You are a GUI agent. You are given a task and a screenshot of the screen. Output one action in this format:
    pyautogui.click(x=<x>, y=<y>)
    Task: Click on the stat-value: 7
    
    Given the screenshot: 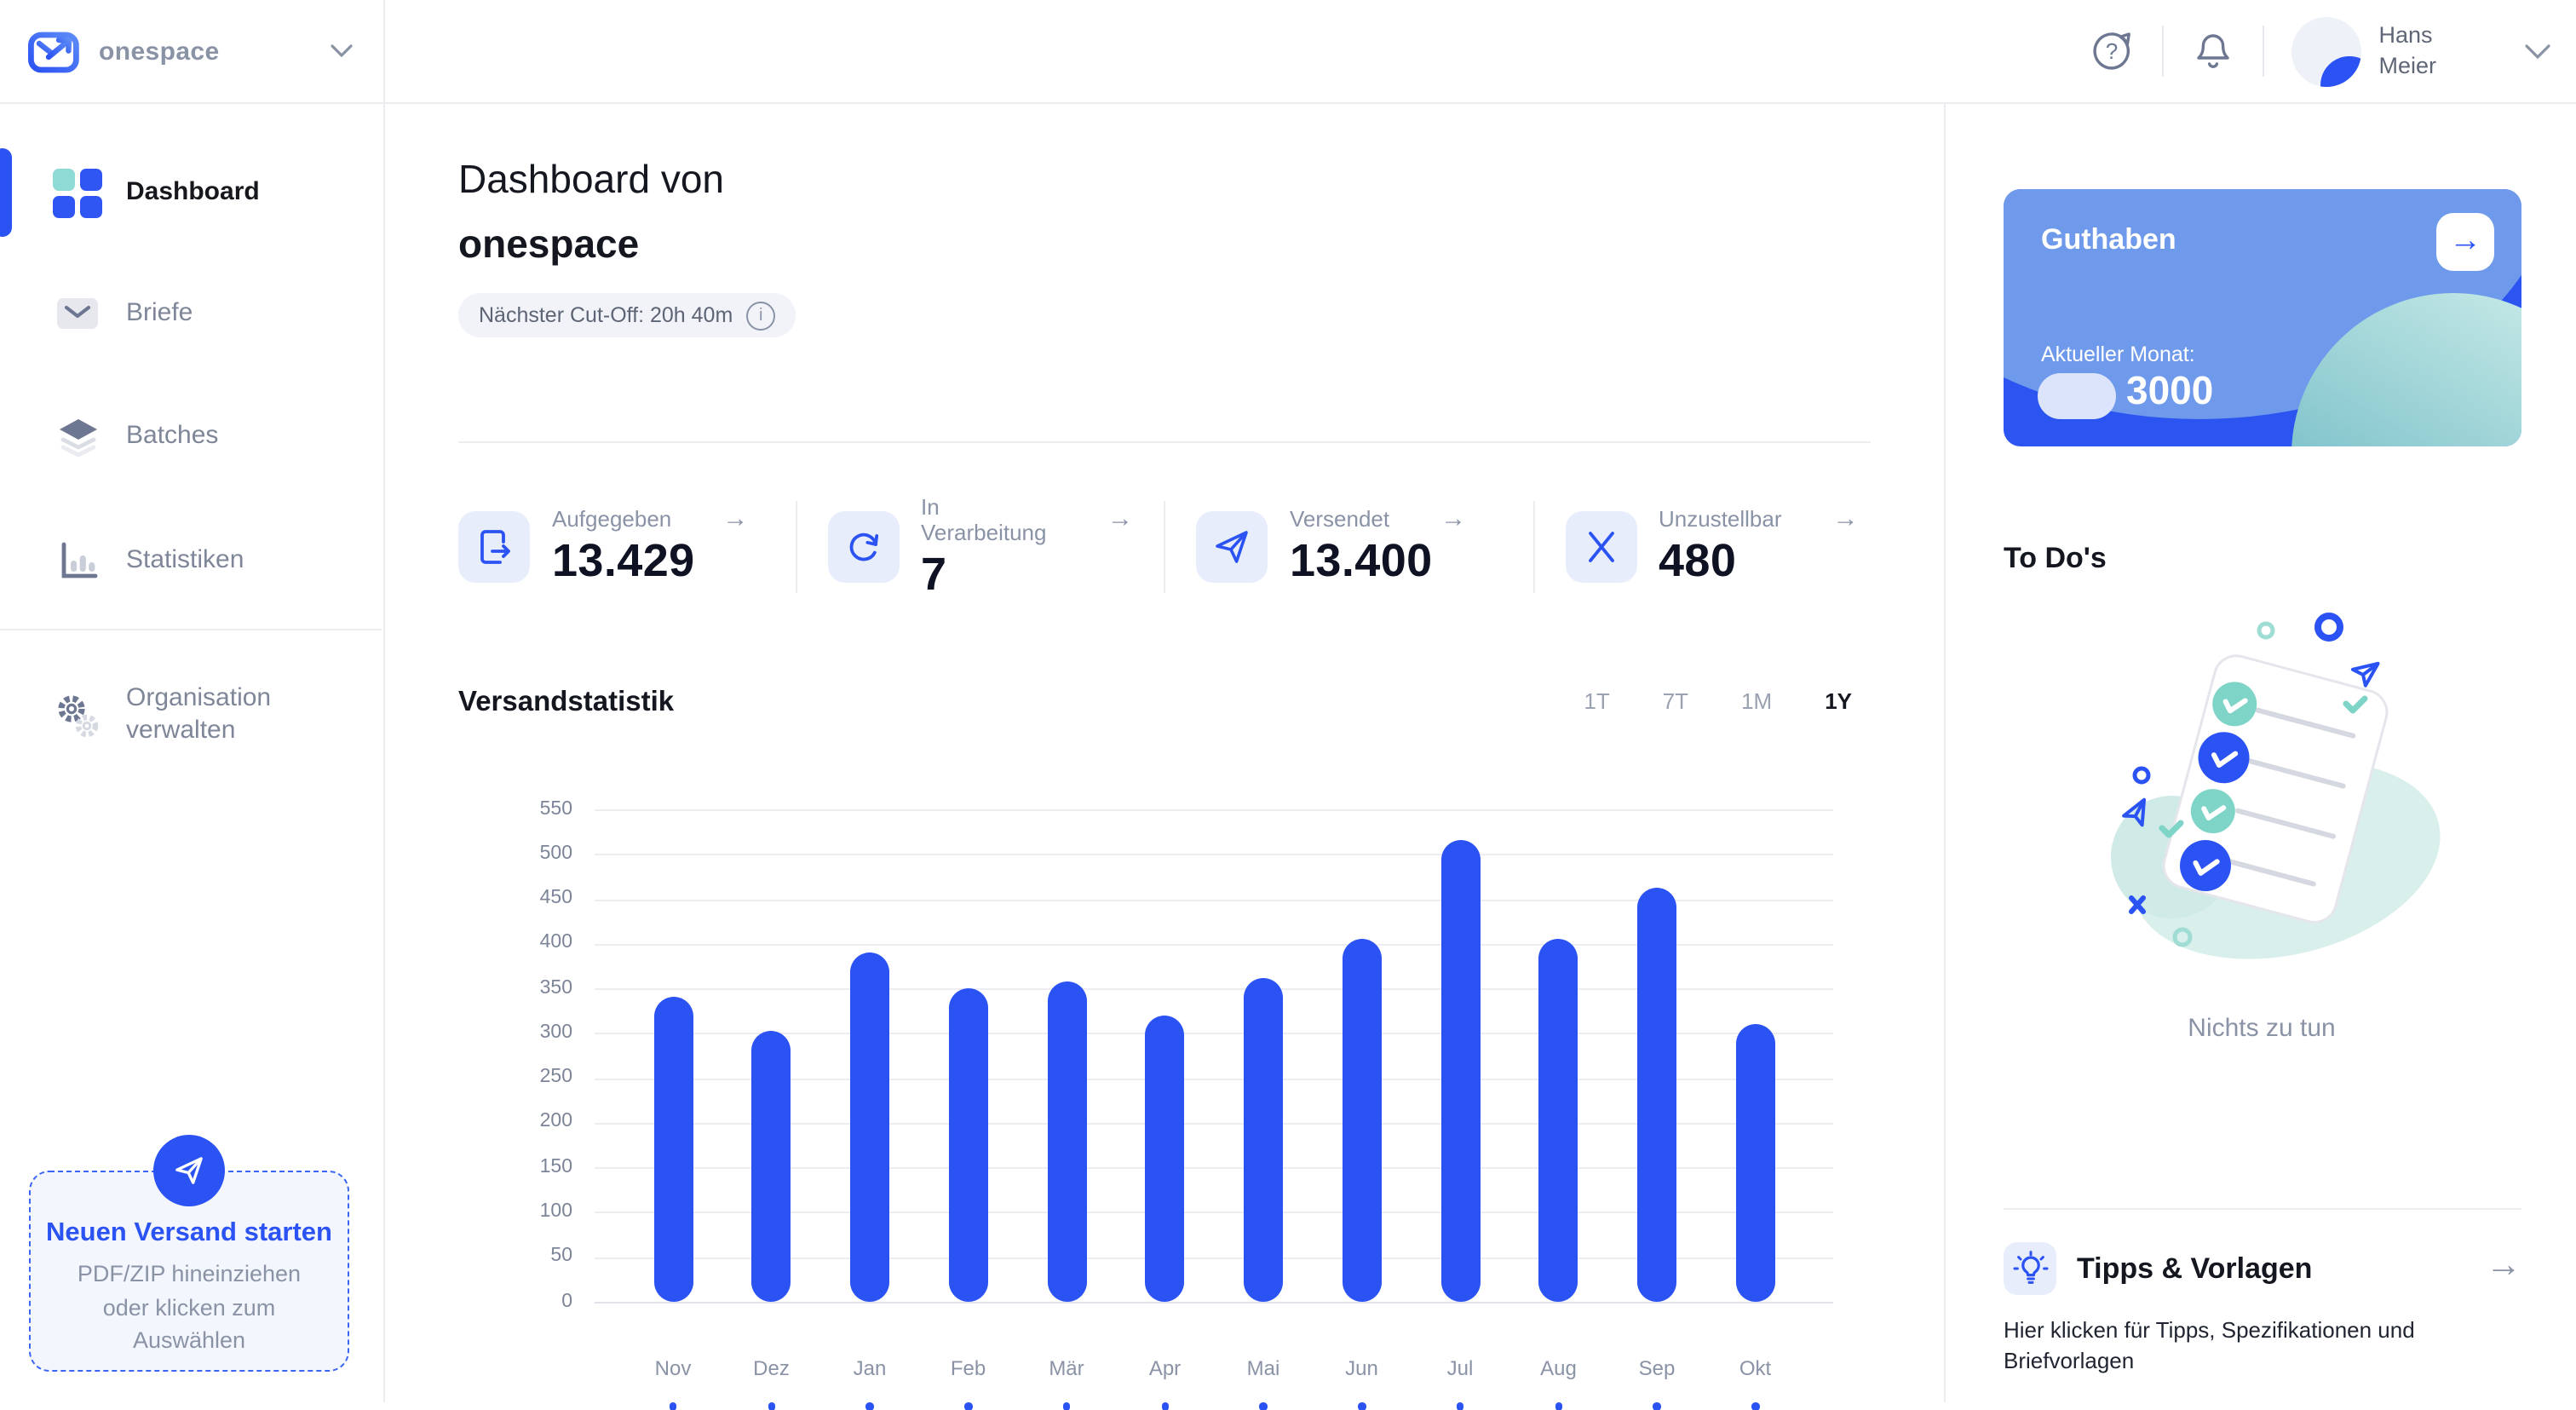 What is the action you would take?
    pyautogui.click(x=934, y=573)
    